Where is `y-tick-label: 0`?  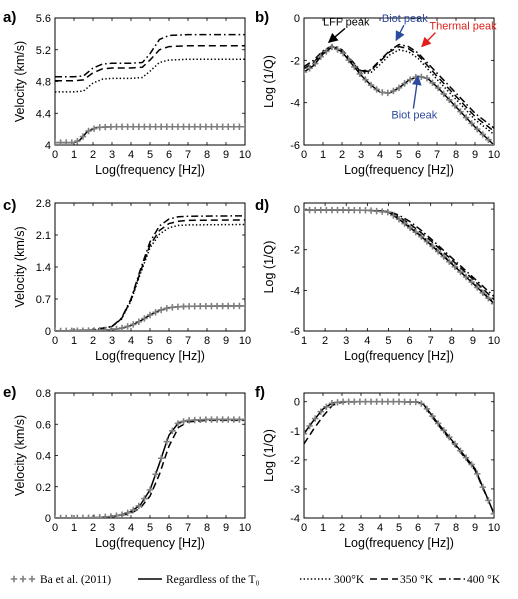
y-tick-label: 0 is located at coordinates (297, 403).